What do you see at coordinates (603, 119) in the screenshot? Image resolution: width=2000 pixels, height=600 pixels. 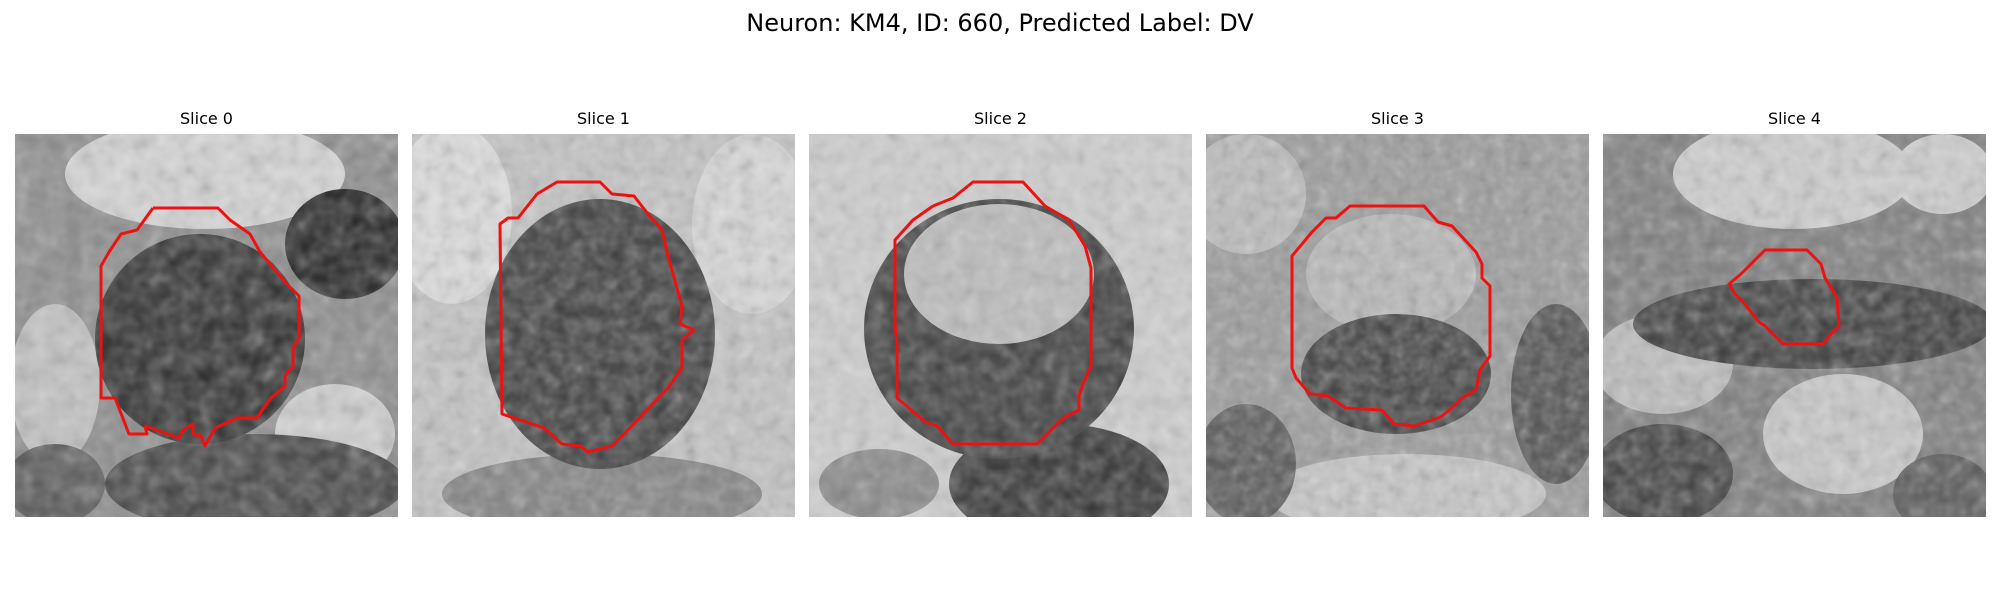 I see `slice-title: Slice 1` at bounding box center [603, 119].